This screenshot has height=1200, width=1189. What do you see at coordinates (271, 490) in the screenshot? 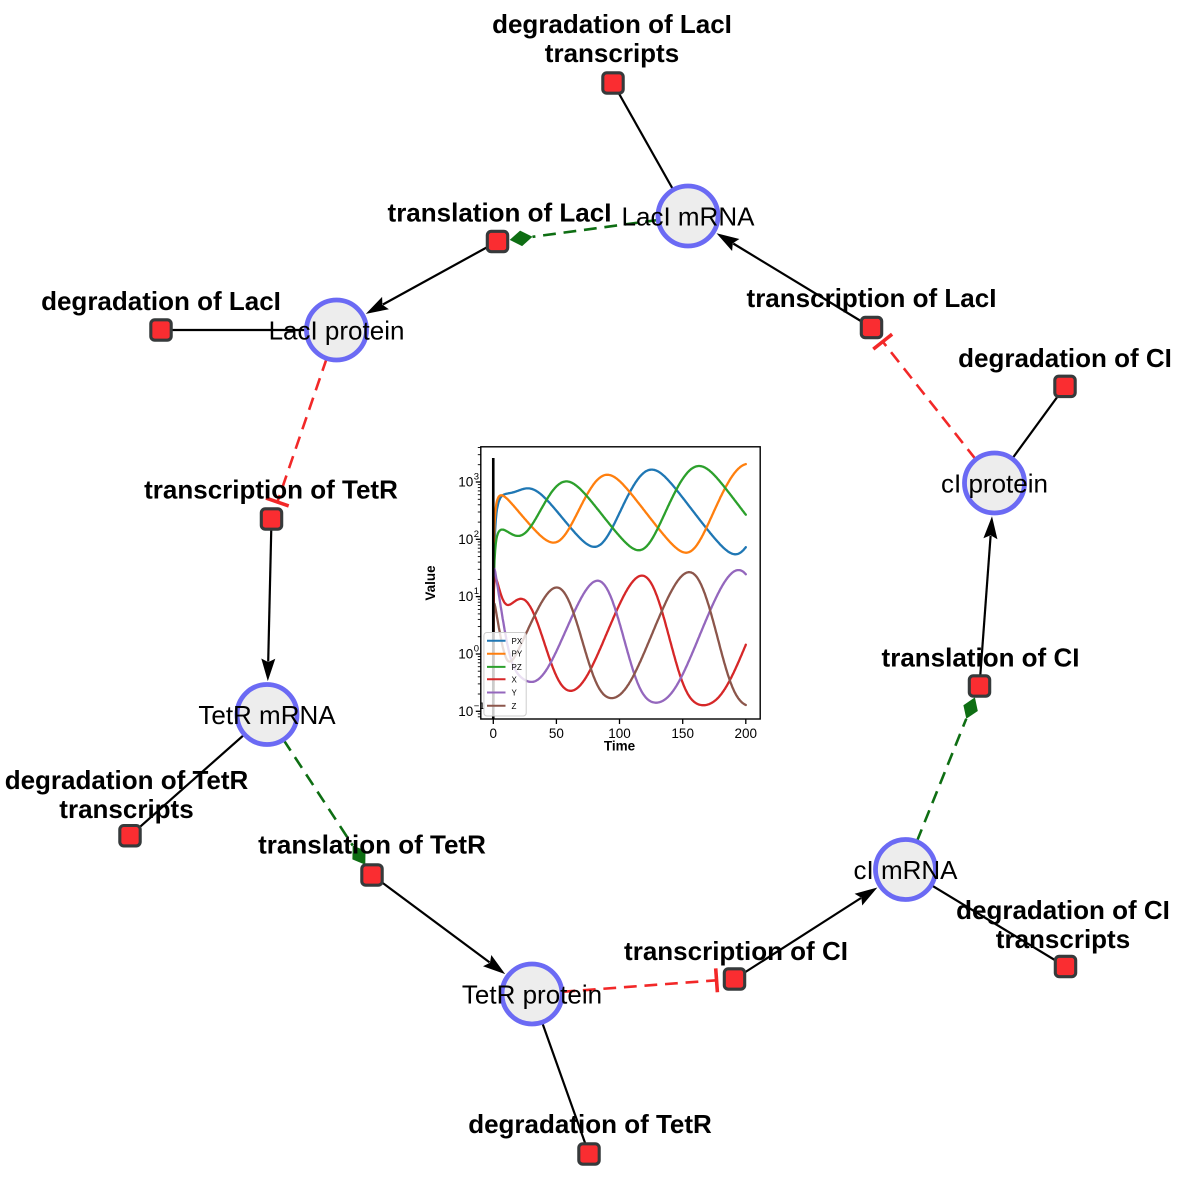
I see `svg-text: transcription of TetR` at bounding box center [271, 490].